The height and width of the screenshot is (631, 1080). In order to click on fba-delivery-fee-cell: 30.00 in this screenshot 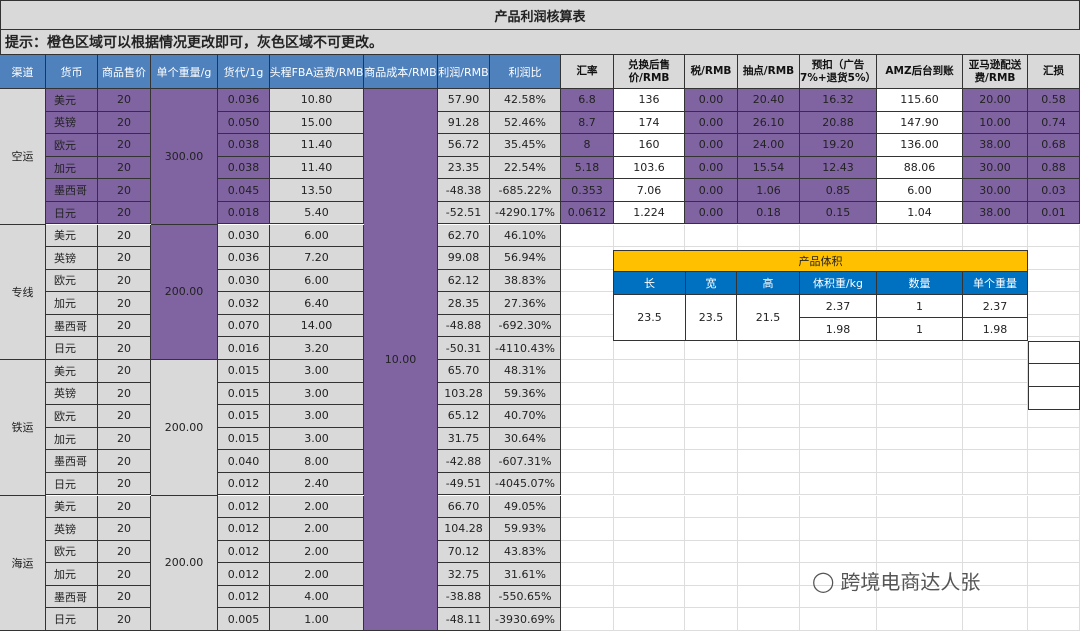, I will do `click(995, 168)`.